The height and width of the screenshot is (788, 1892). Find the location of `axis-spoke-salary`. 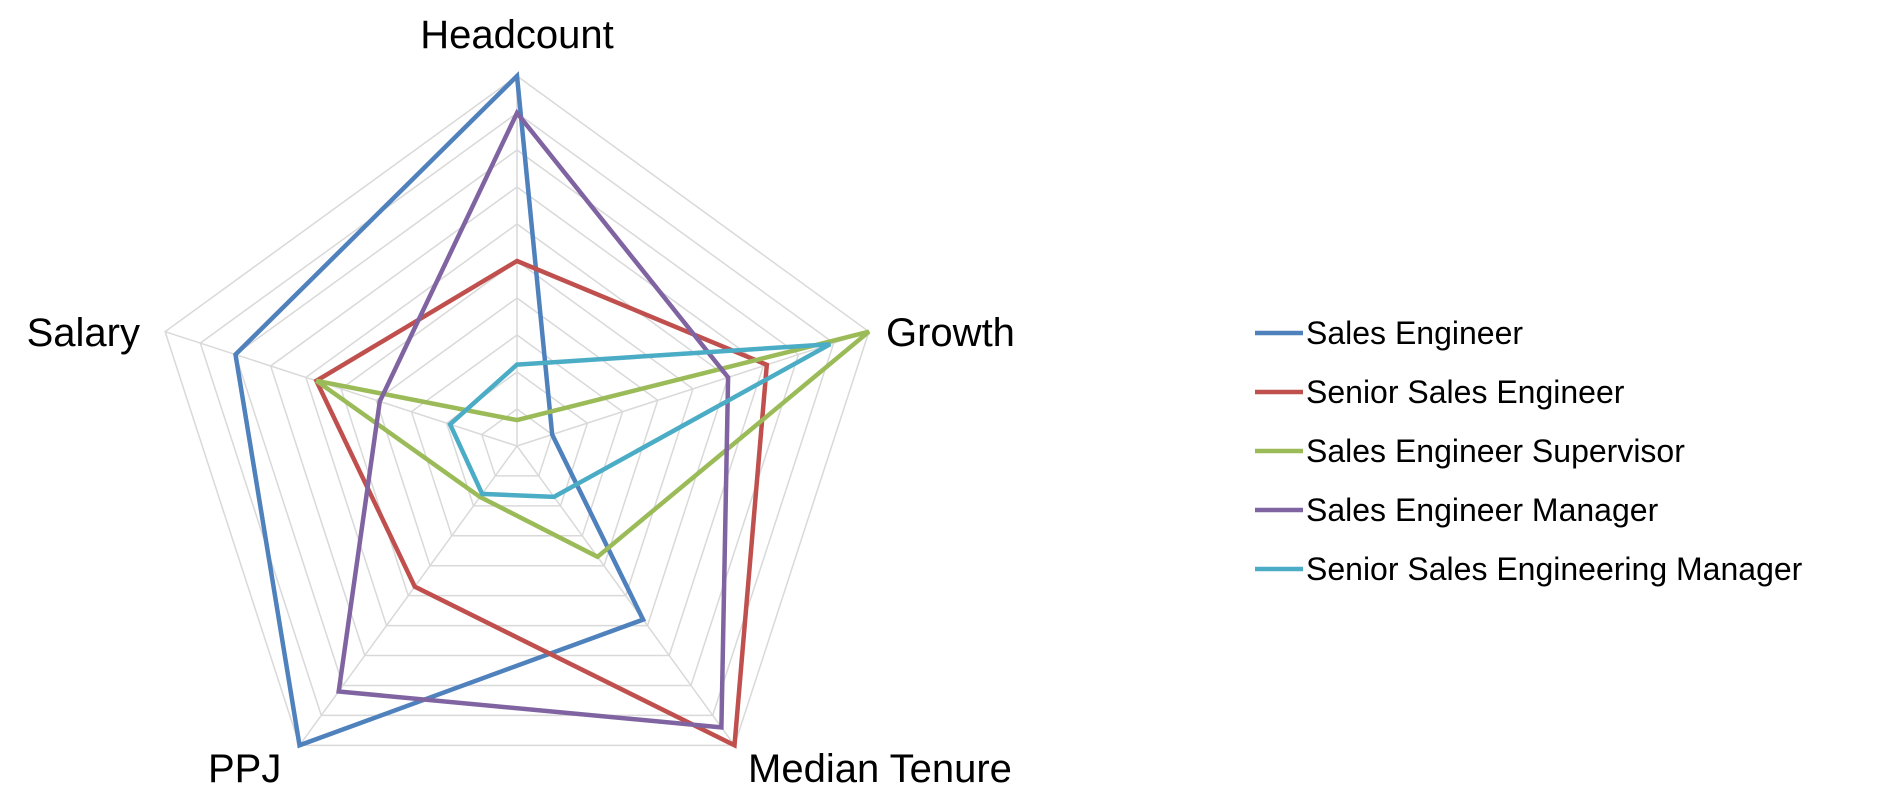

axis-spoke-salary is located at coordinates (341, 388).